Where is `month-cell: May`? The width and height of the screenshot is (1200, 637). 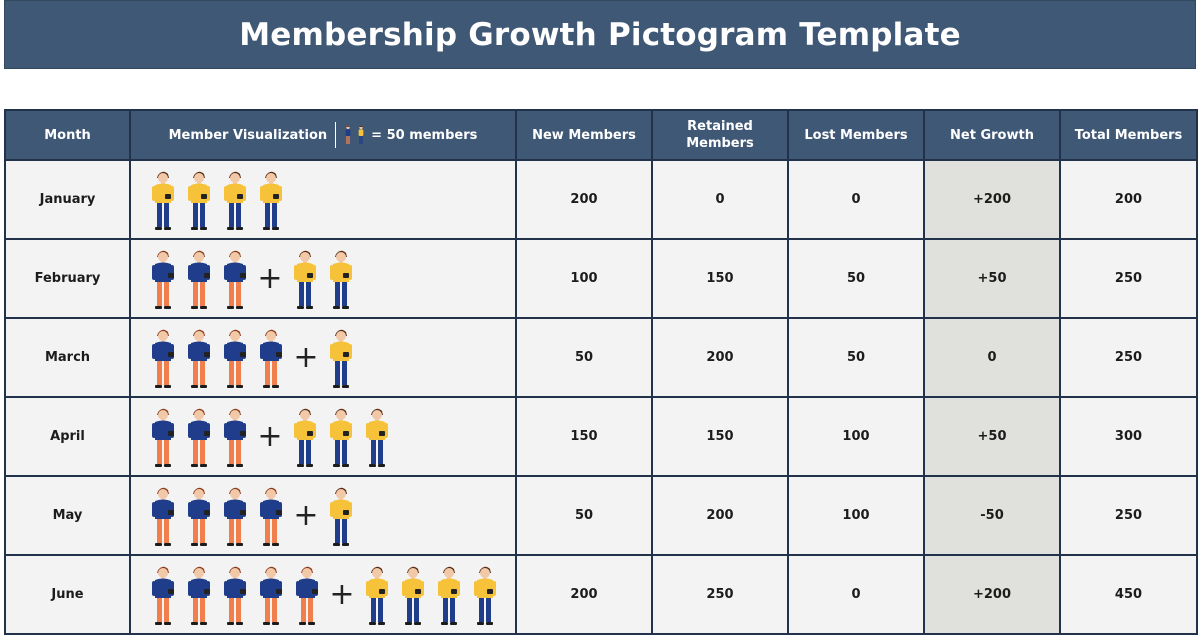
month-cell: May is located at coordinates (67, 515).